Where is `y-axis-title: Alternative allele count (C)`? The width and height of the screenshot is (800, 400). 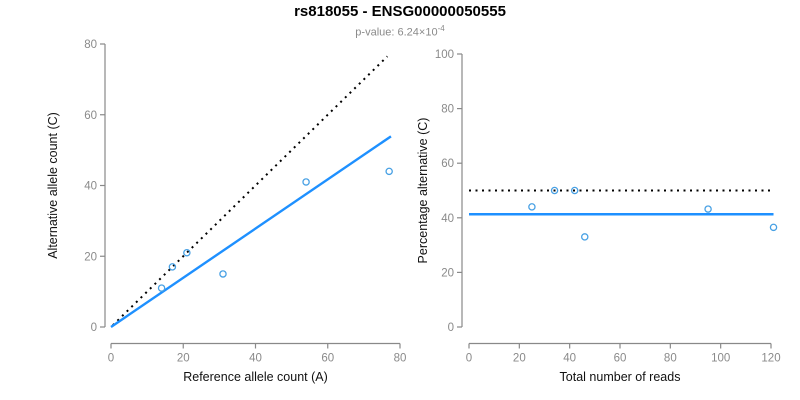 y-axis-title: Alternative allele count (C) is located at coordinates (53, 185).